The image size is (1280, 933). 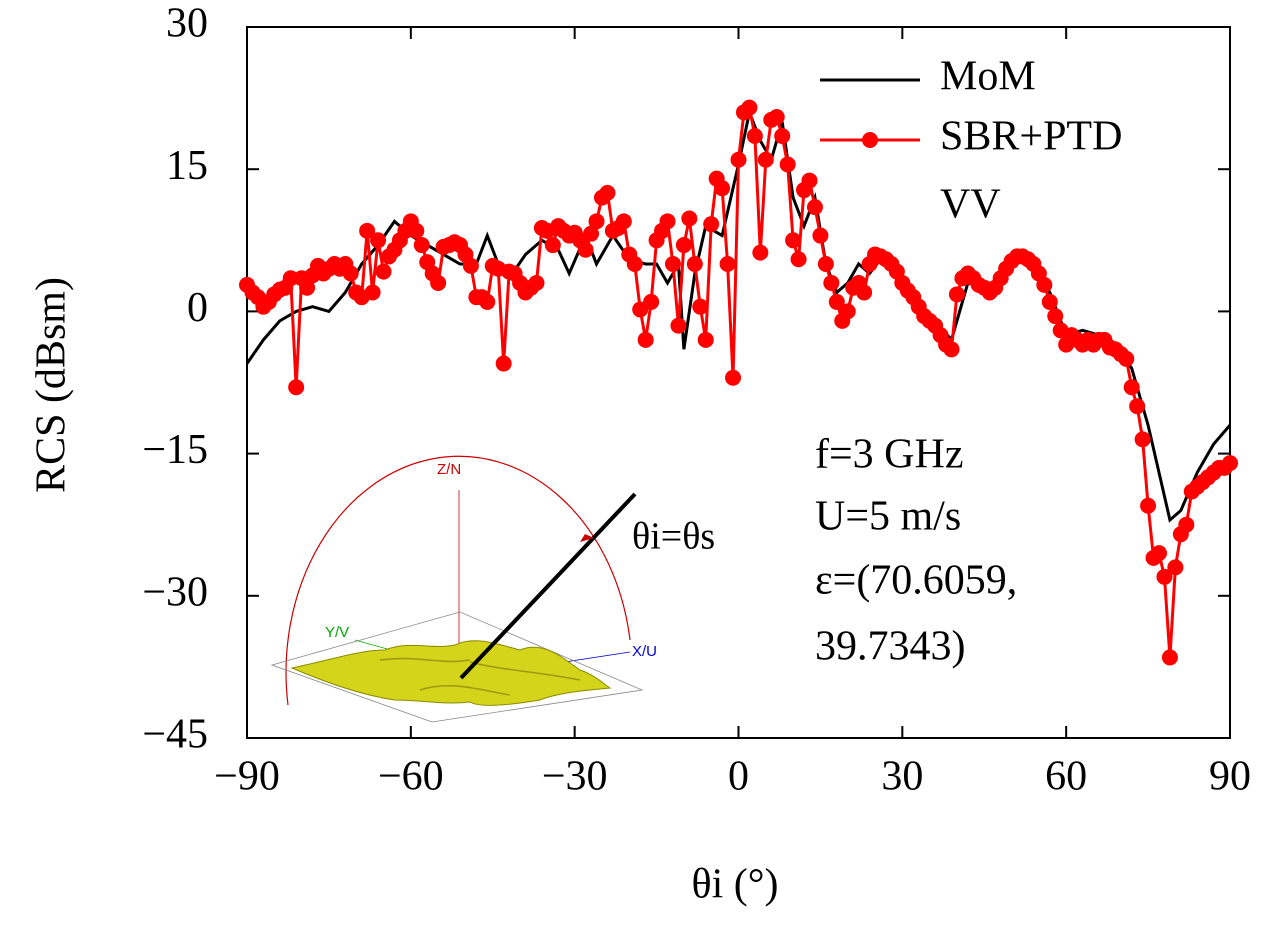 What do you see at coordinates (575, 777) in the screenshot?
I see `x-tick-label: −30` at bounding box center [575, 777].